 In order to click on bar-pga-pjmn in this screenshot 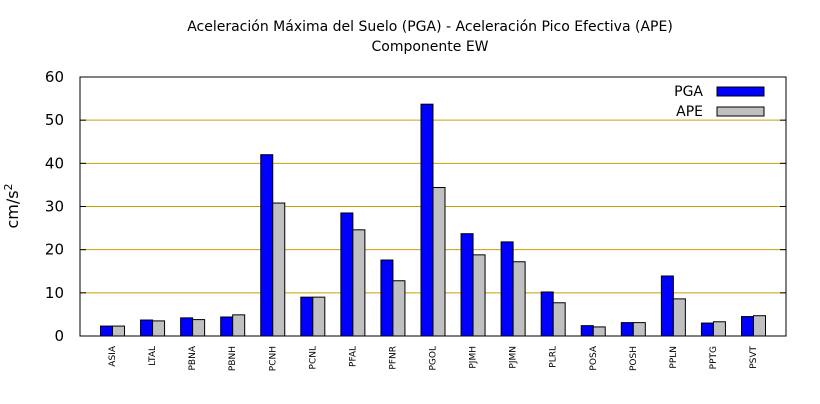, I will do `click(507, 289)`.